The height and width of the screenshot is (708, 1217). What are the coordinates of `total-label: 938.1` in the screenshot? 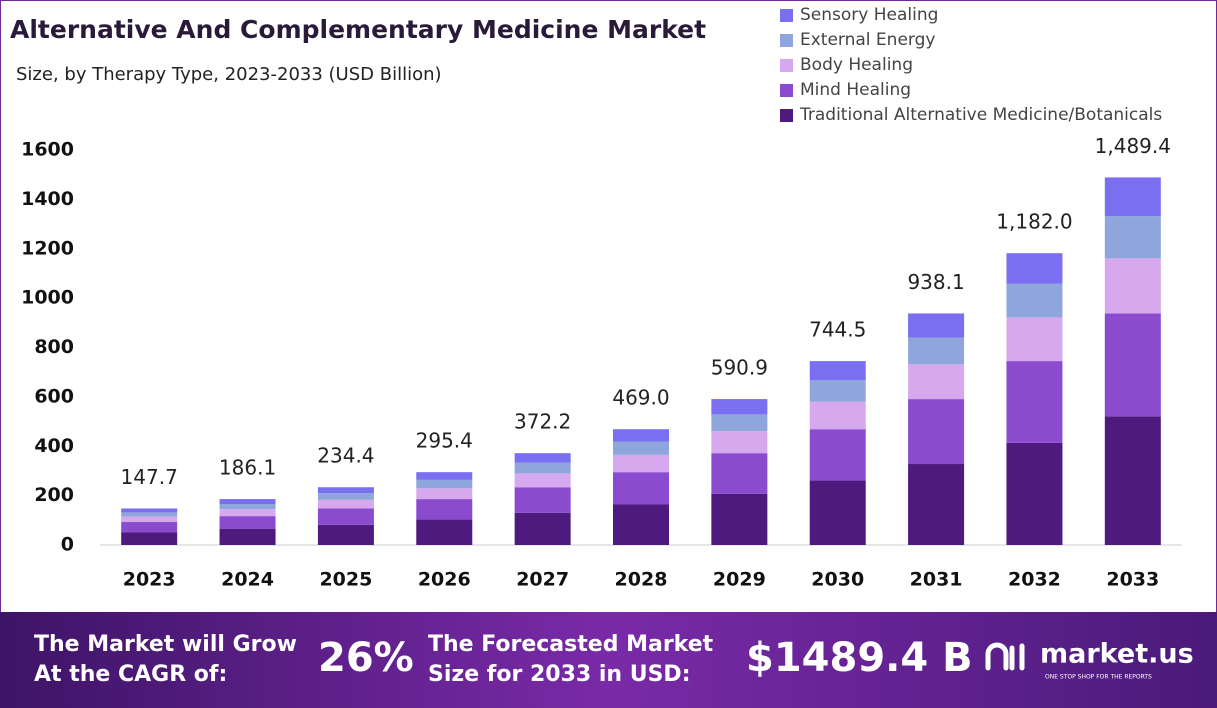 It's located at (935, 282).